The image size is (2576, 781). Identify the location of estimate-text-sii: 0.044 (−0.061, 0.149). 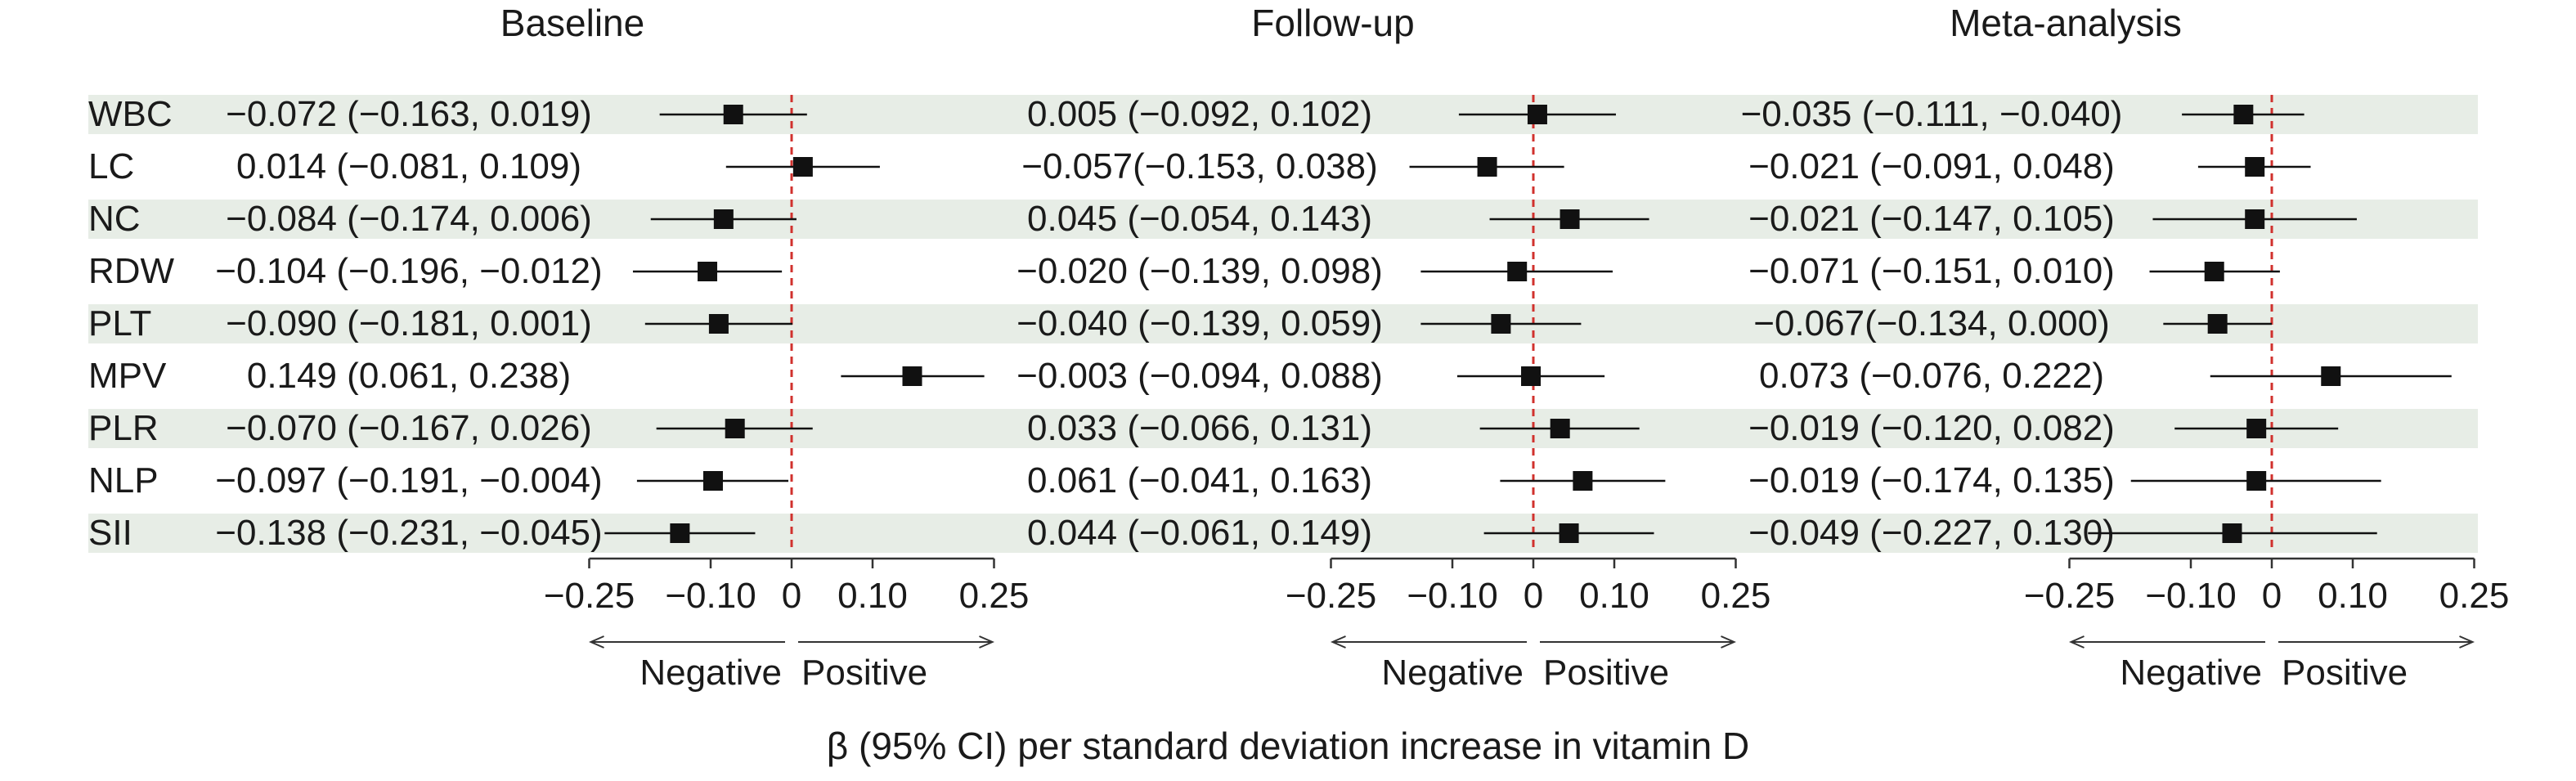
(1199, 533).